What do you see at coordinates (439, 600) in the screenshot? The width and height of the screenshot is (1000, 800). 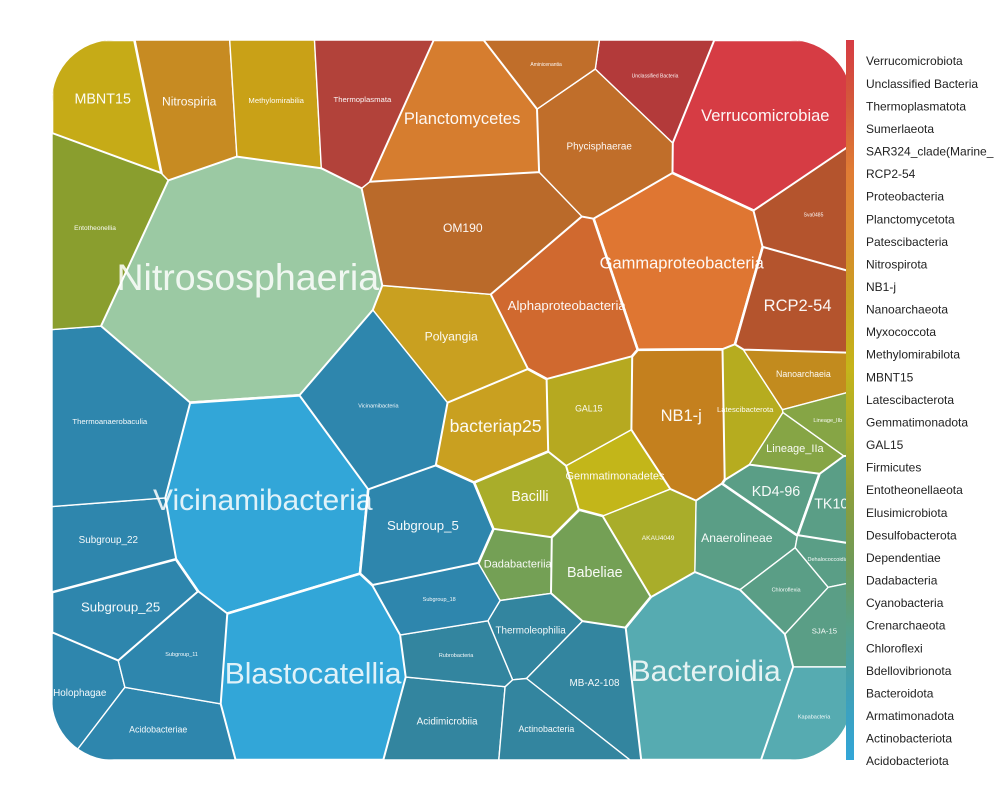 I see `cell-label: Subgroup_18` at bounding box center [439, 600].